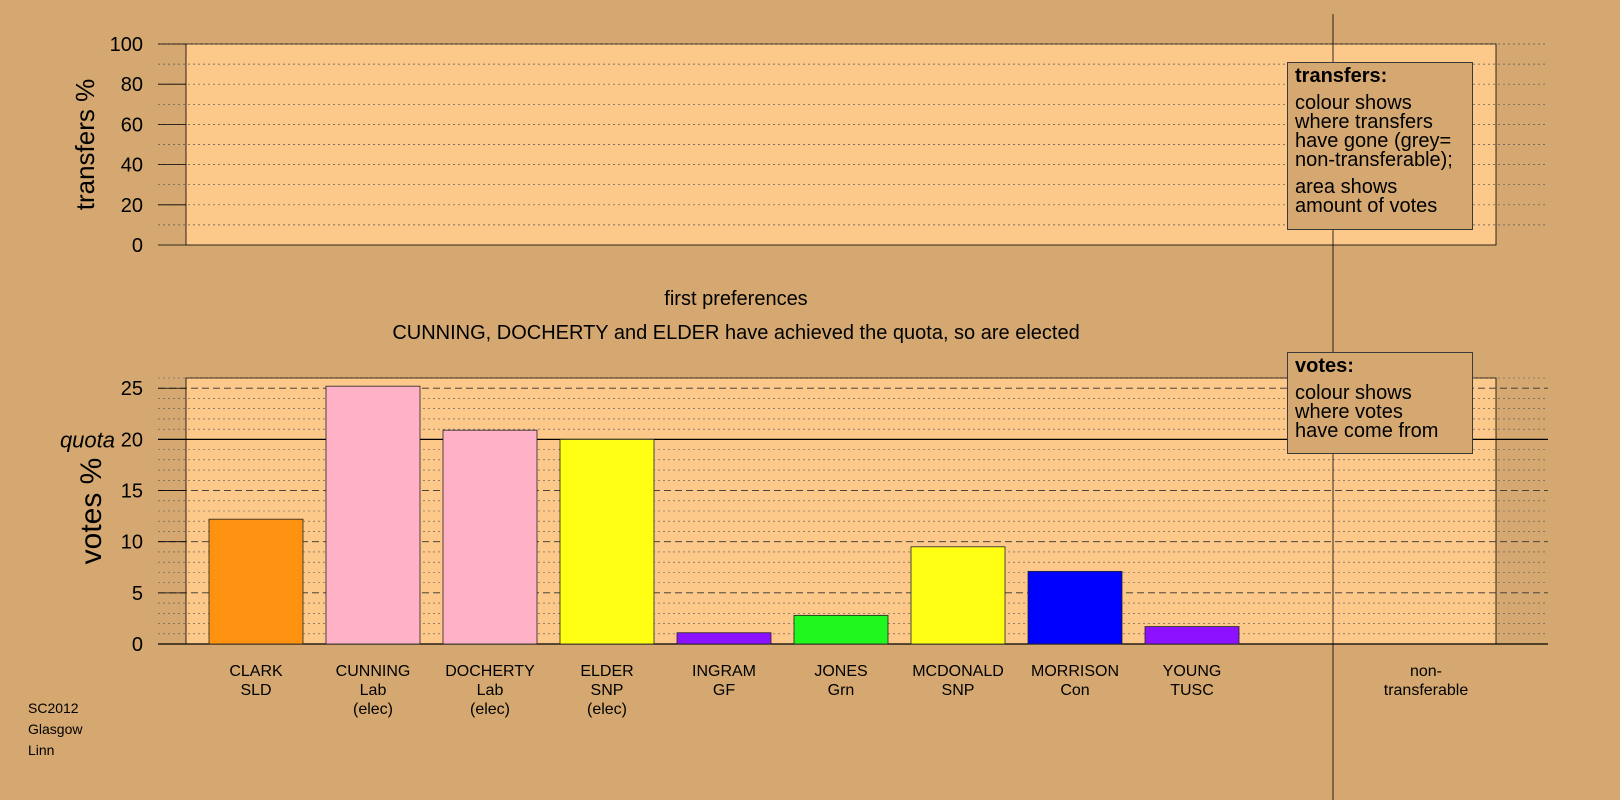  Describe the element at coordinates (735, 299) in the screenshot. I see `chart-title: first preferences` at that location.